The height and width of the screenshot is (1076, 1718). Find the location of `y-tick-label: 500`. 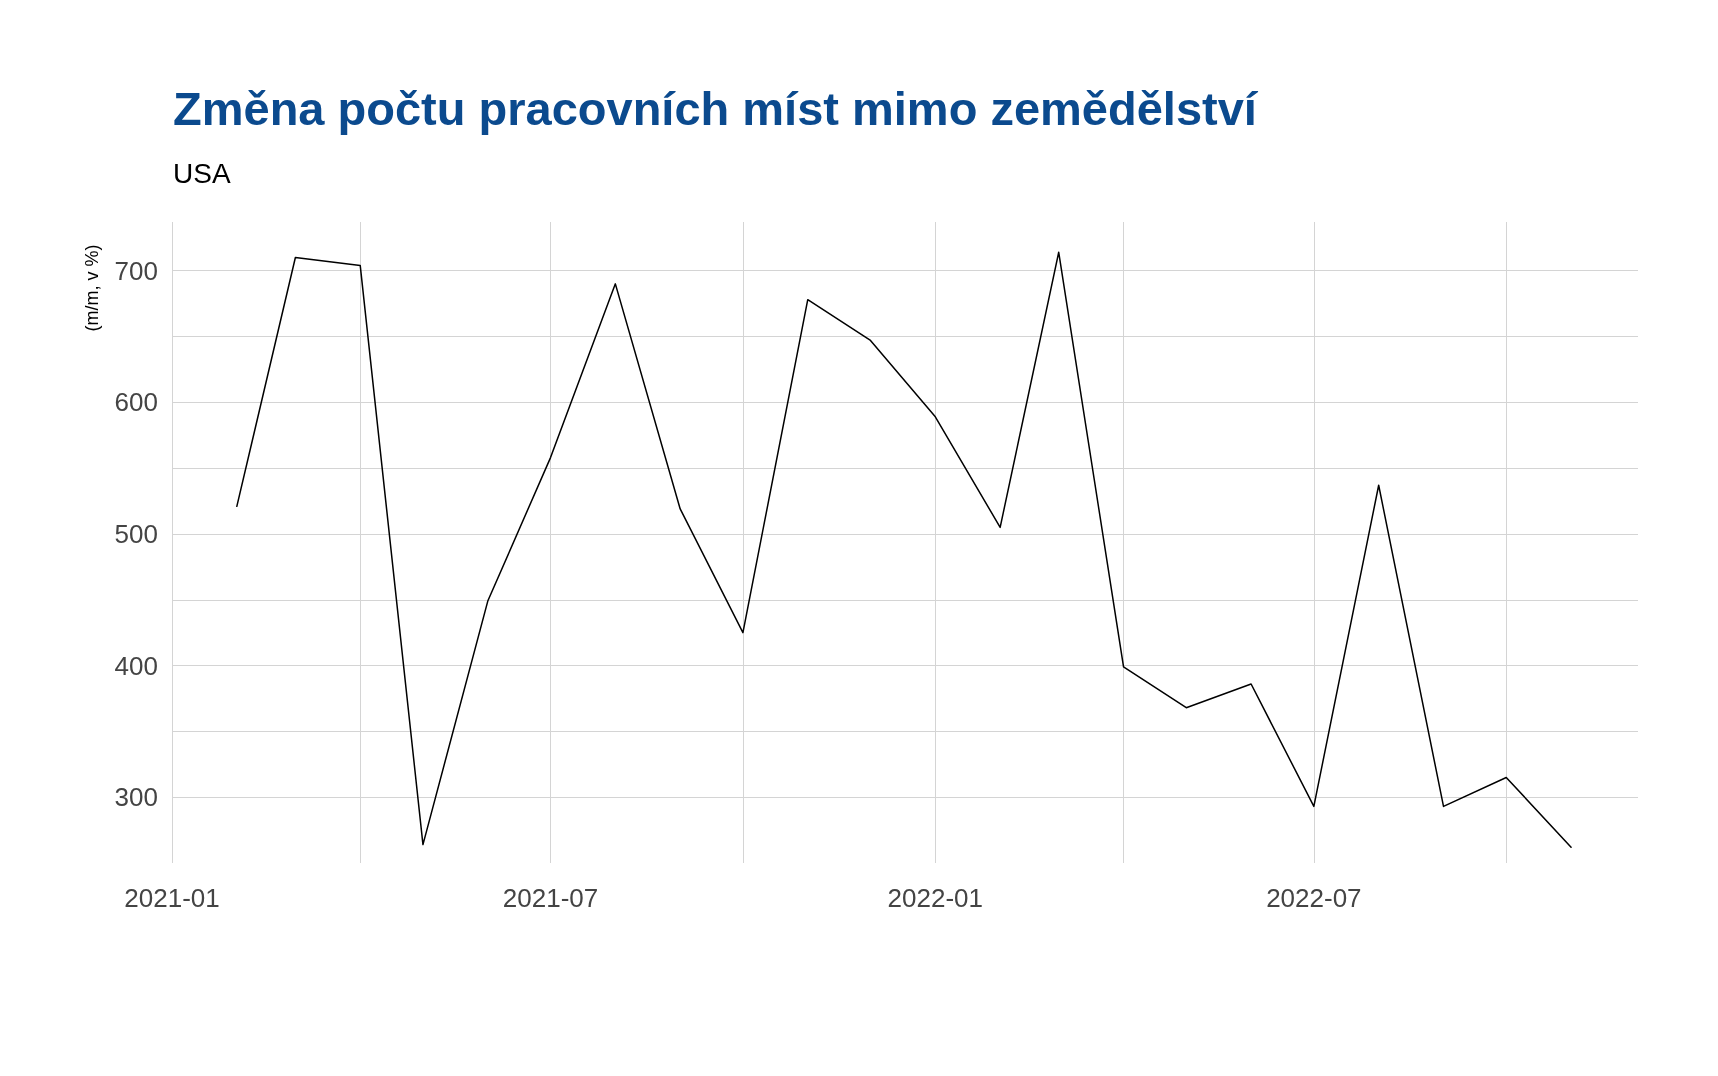

y-tick-label: 500 is located at coordinates (136, 533).